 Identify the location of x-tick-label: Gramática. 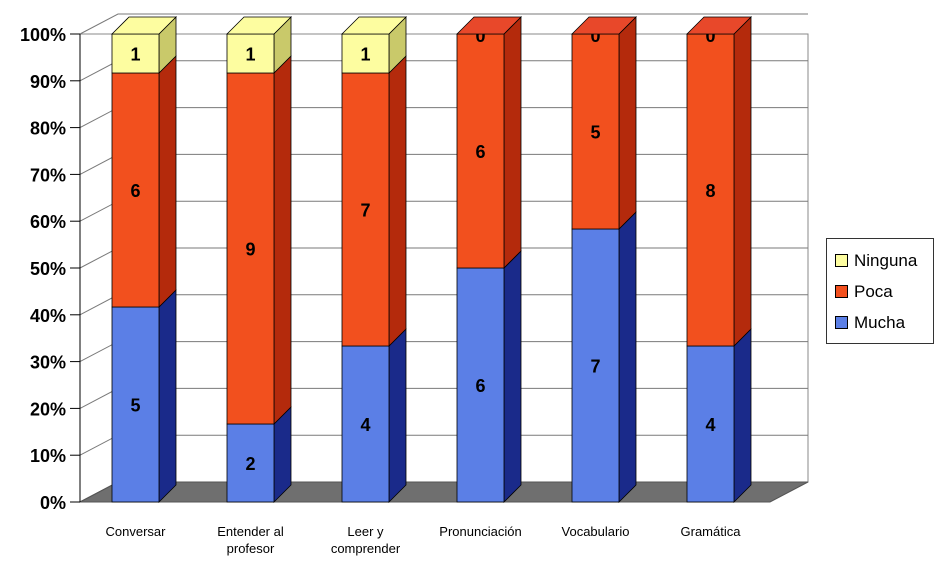
(711, 531).